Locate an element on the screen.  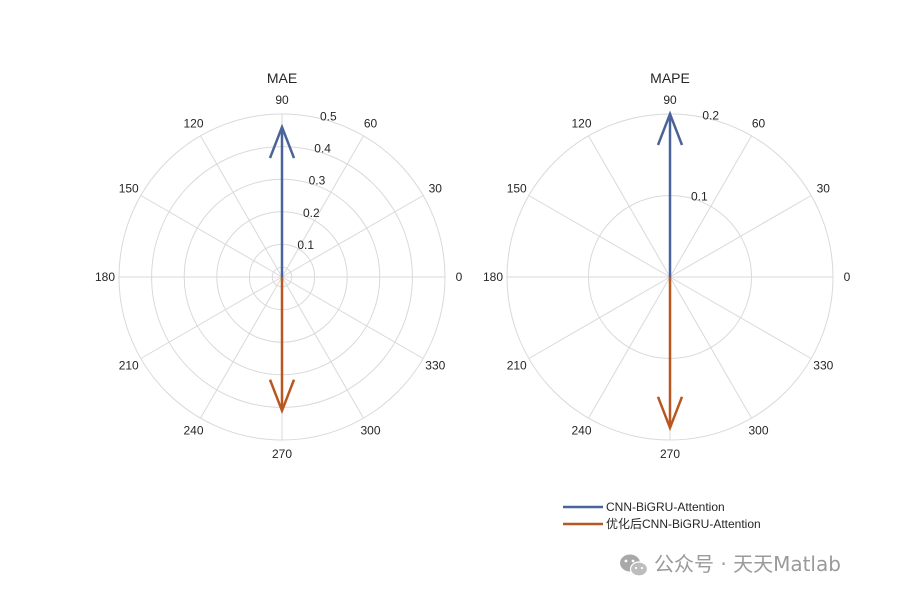
chart-title: MAPE is located at coordinates (670, 78).